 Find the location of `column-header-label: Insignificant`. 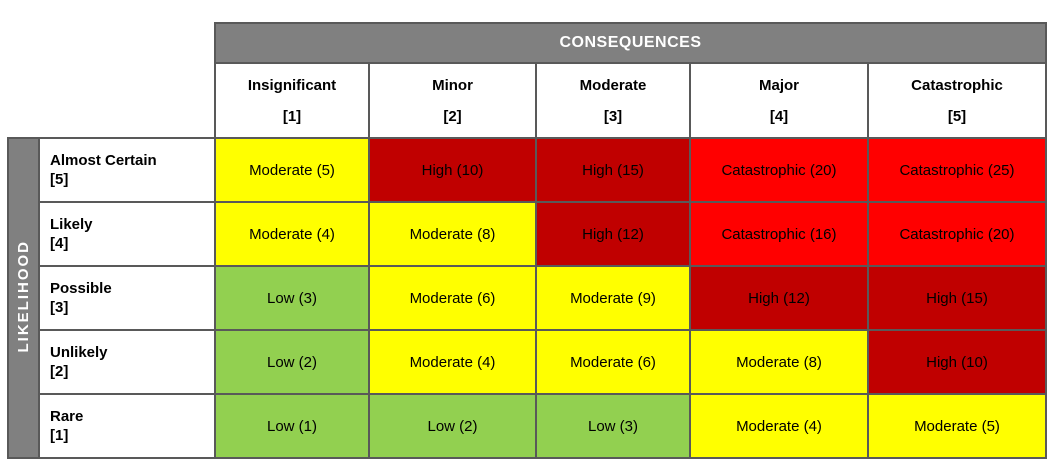

column-header-label: Insignificant is located at coordinates (292, 85).